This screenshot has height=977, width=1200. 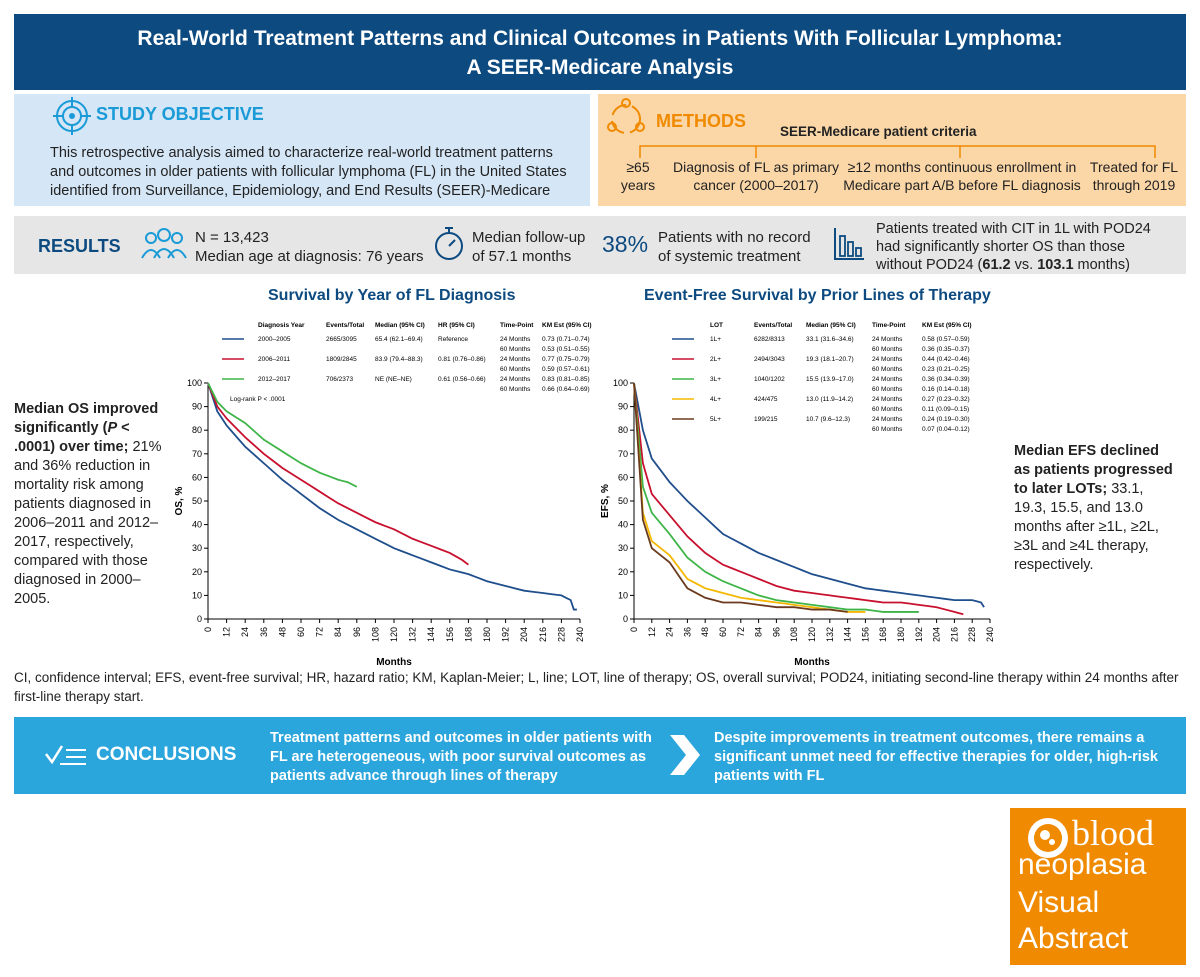 I want to click on efs-x-tick-label: 168, so click(x=883, y=634).